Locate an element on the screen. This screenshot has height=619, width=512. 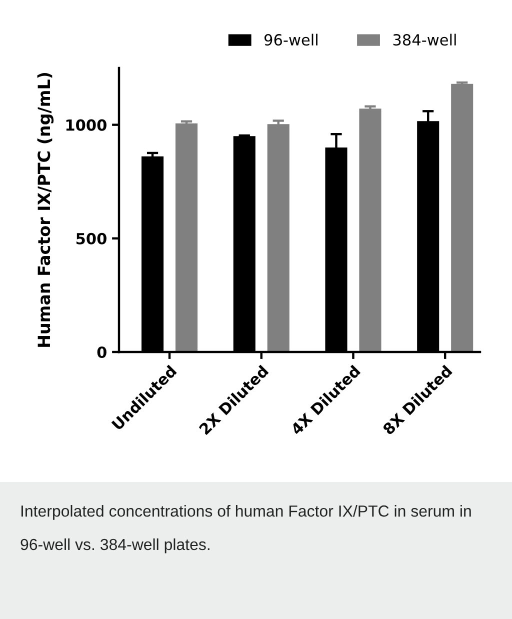
y-axis-title: Human Factor IX/PTC (ng/mL) is located at coordinates (45, 209).